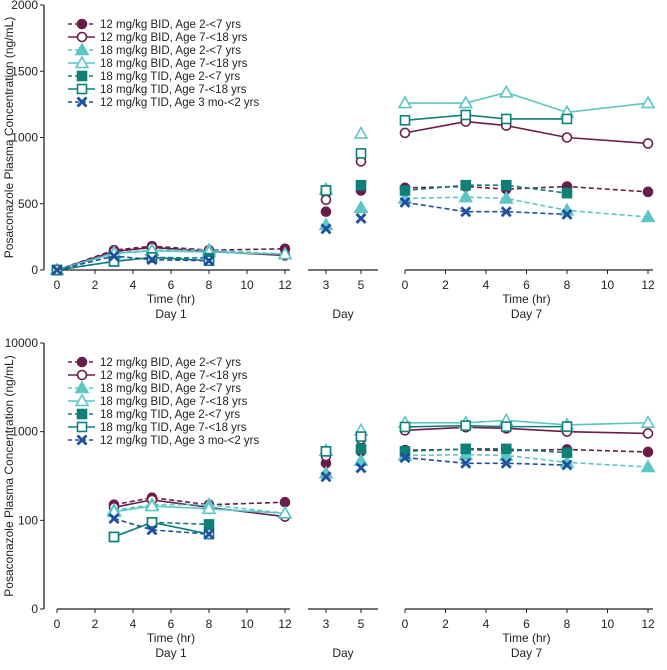 The width and height of the screenshot is (667, 670). I want to click on x-tick-label: 5, so click(361, 285).